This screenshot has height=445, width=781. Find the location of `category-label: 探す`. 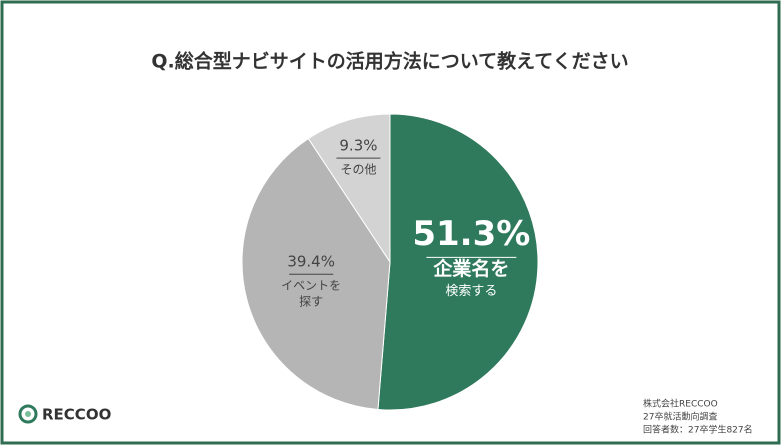

category-label: 探す is located at coordinates (311, 302).